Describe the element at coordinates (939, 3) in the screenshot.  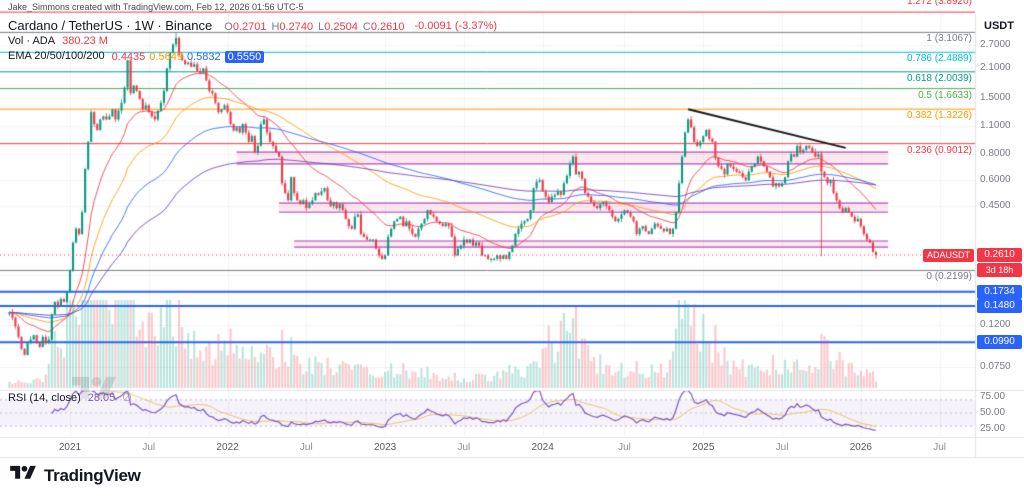
I see `fib-label-clipped: 1.272 (3.8920)` at that location.